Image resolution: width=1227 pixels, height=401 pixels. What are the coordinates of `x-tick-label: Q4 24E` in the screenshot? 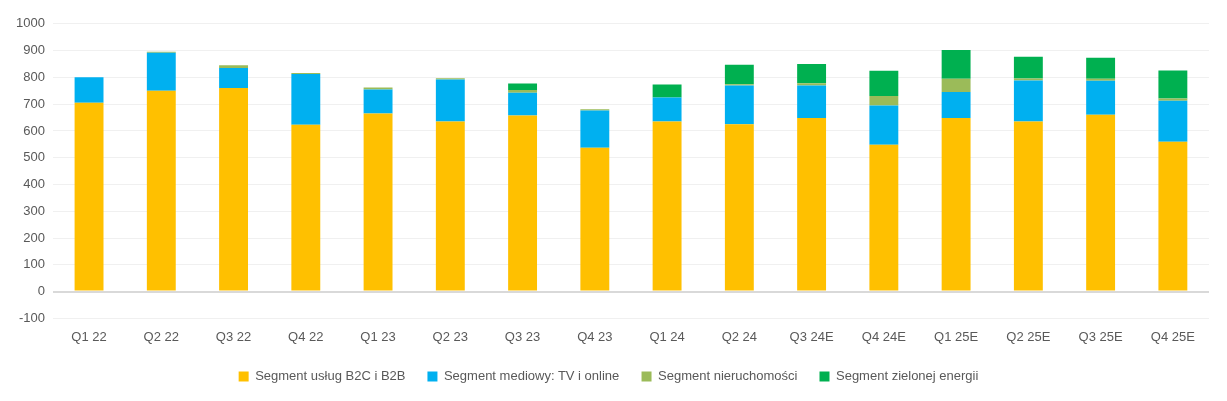 It's located at (884, 336).